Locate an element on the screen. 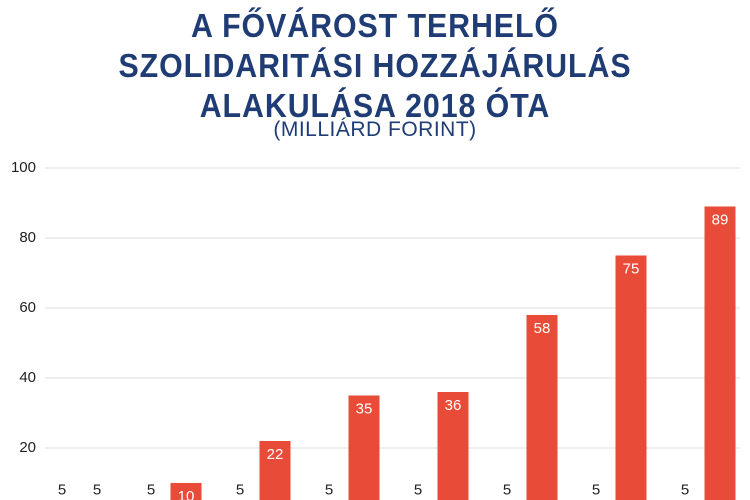 The image size is (750, 500). y-tick-label: 20 is located at coordinates (27, 447).